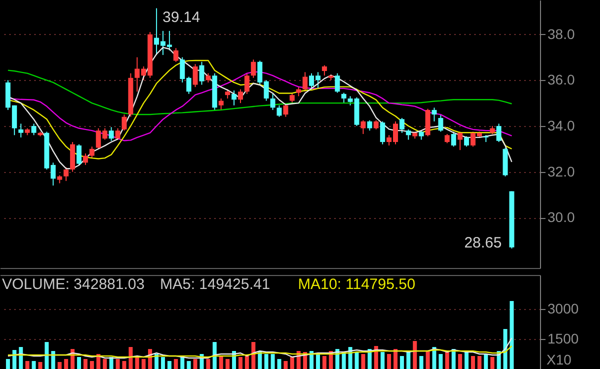 The width and height of the screenshot is (600, 369). I want to click on y-tick-label: 38.0, so click(561, 34).